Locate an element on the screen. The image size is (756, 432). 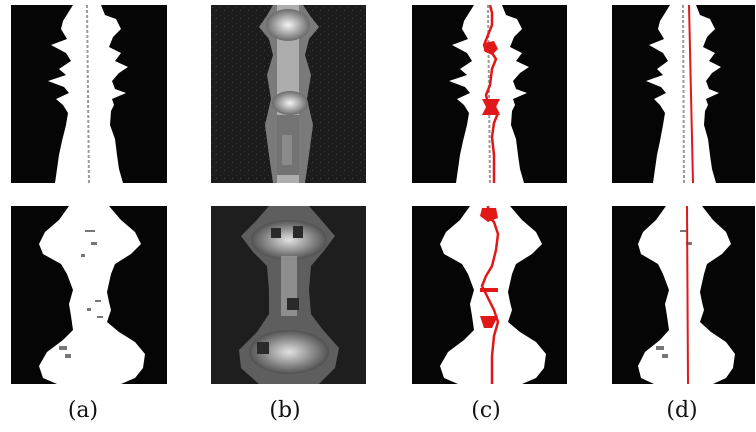
segmentation-mask-a-bottom is located at coordinates (89, 295).